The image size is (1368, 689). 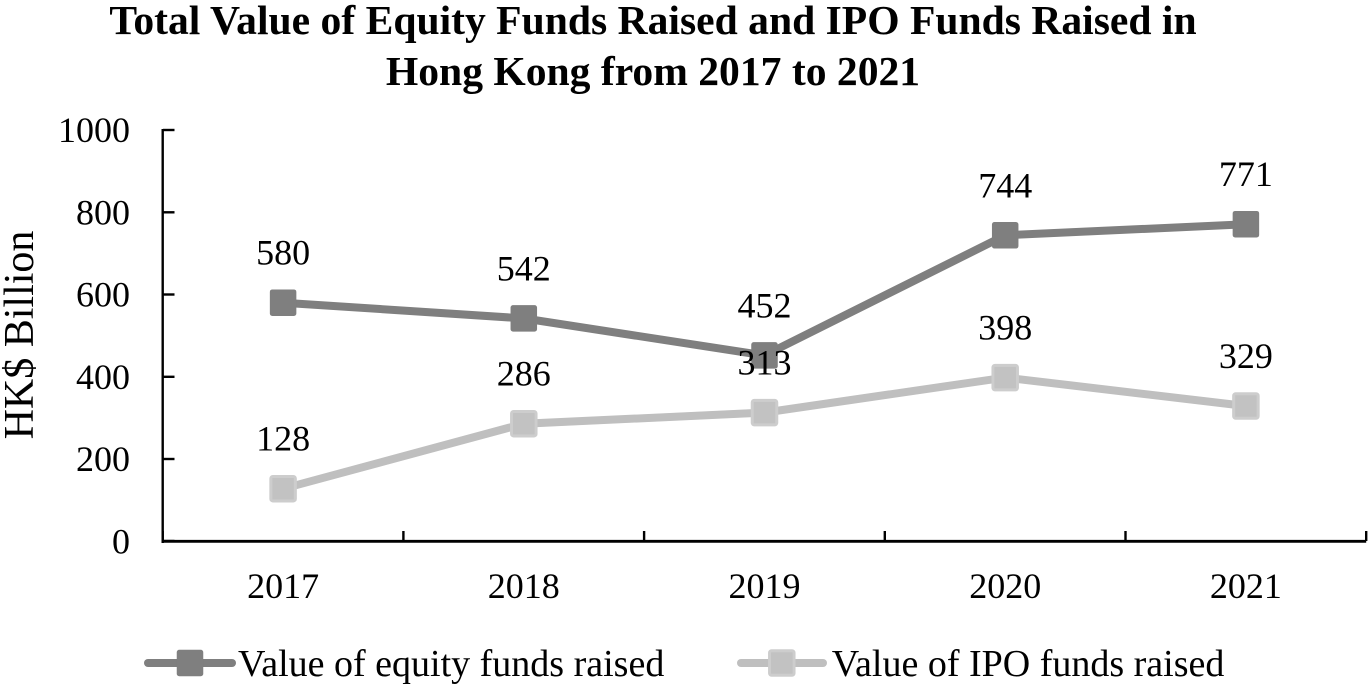 I want to click on svg-text: 2021, so click(x=1246, y=586).